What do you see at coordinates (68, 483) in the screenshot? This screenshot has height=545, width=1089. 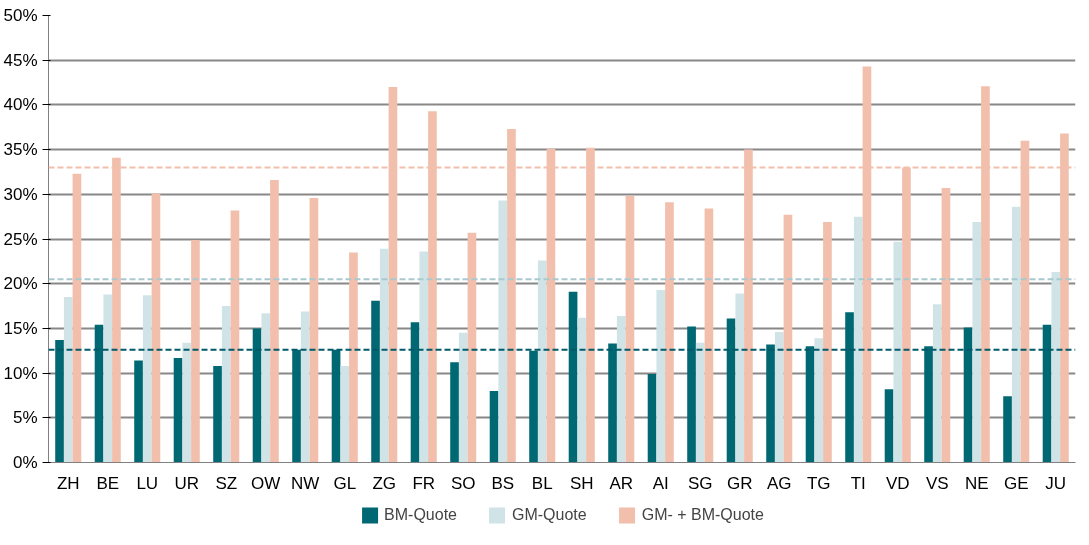 I see `x-tick-label: ZH` at bounding box center [68, 483].